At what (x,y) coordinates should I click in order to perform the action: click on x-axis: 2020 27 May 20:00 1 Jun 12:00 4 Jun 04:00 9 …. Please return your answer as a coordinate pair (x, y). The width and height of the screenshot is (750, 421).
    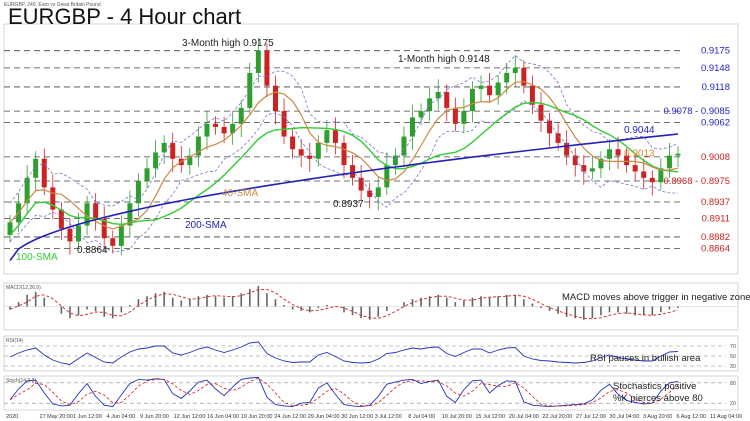
    Looking at the image, I should click on (374, 417).